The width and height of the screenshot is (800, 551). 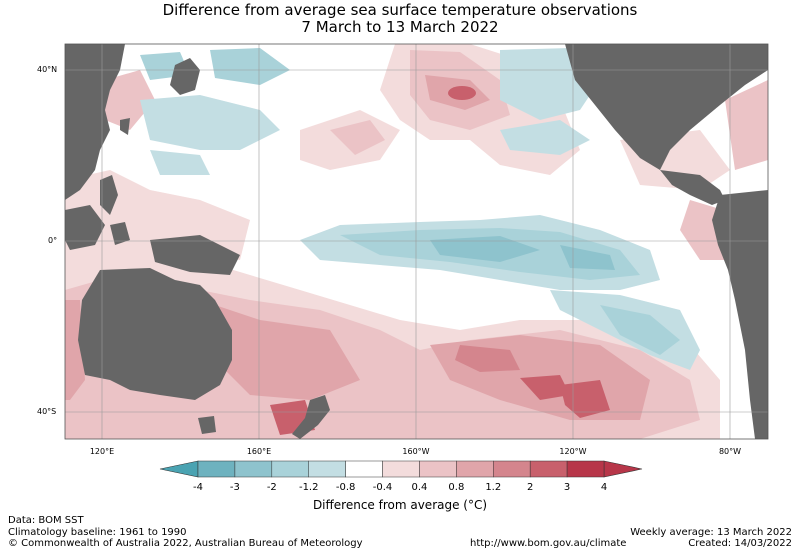 What do you see at coordinates (46, 520) in the screenshot?
I see `footer-data-source: Data: BOM SST` at bounding box center [46, 520].